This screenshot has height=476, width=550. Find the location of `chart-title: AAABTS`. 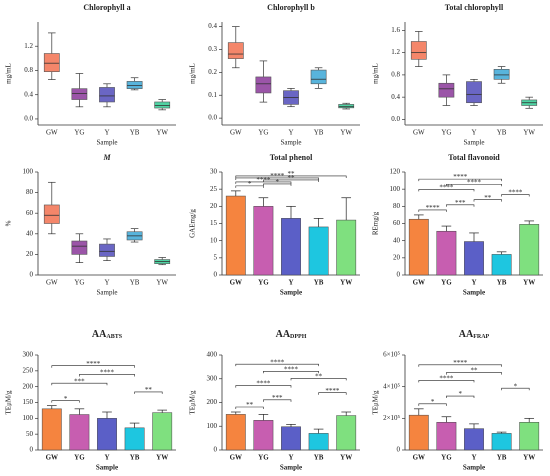

chart-title: AAABTS is located at coordinates (107, 334).